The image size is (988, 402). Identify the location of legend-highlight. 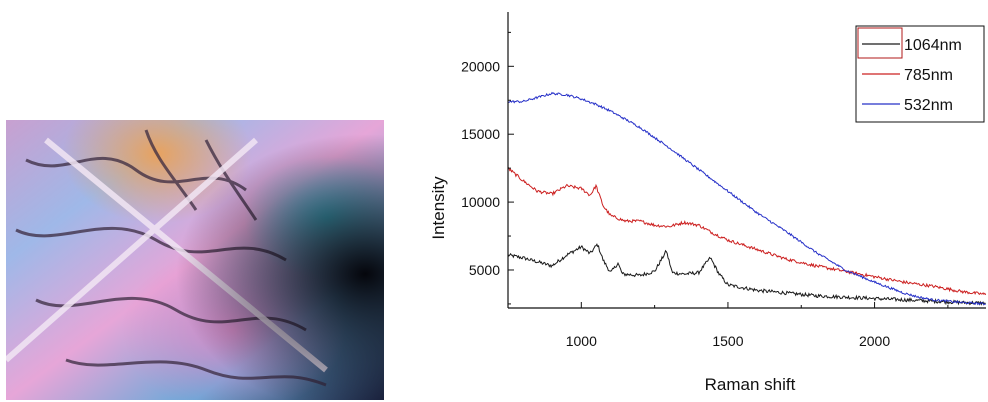
(880, 43).